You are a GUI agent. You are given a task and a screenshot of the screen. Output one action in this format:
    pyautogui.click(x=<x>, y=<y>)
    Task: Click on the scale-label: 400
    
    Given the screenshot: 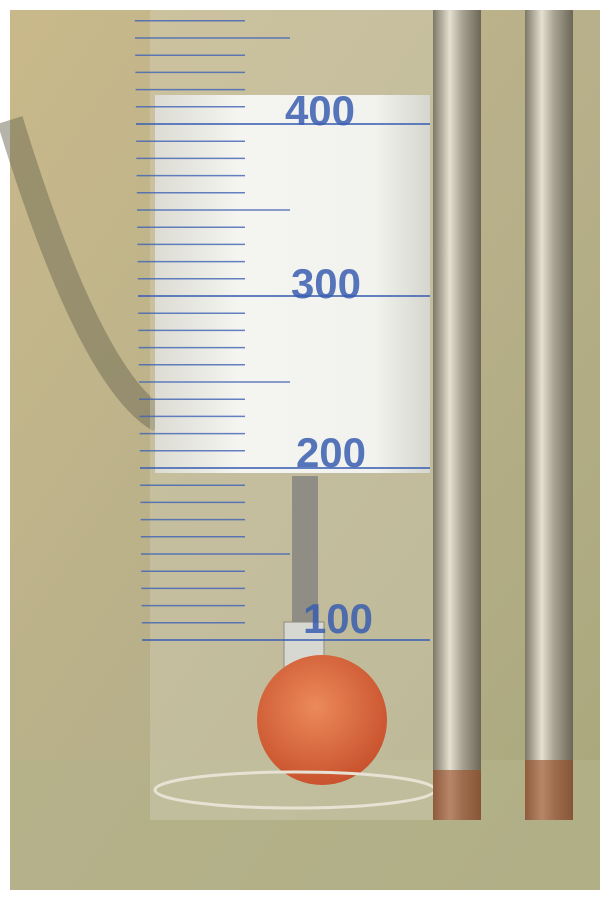 What is the action you would take?
    pyautogui.click(x=320, y=110)
    